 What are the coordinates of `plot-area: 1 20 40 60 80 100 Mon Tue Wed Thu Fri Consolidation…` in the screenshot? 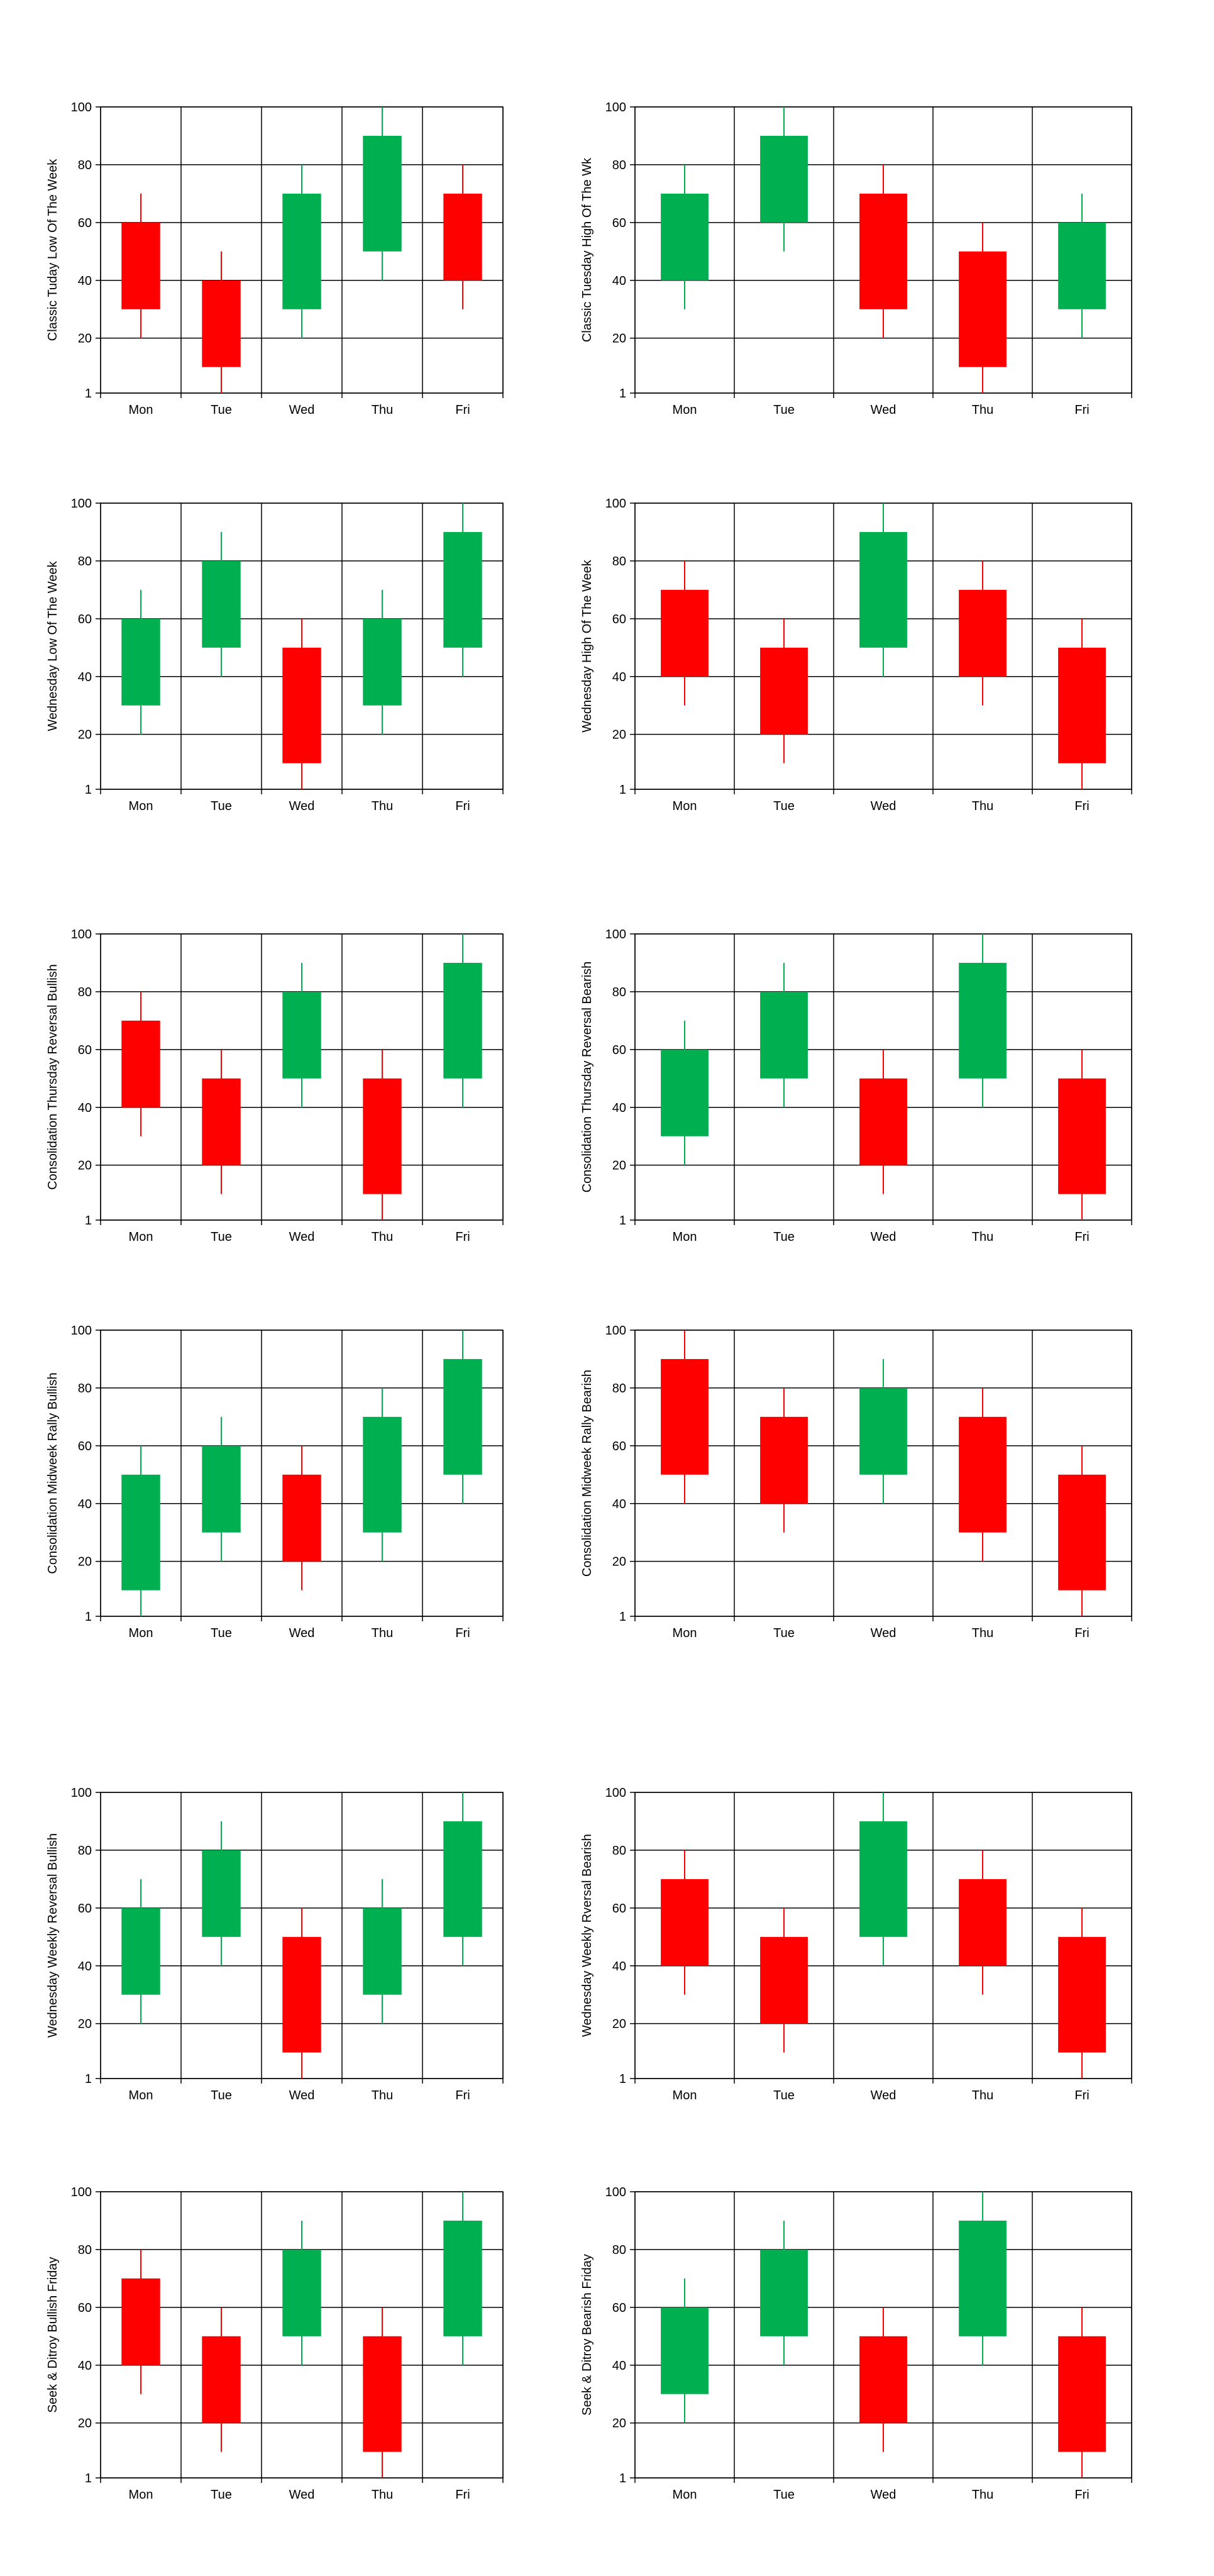 It's located at (856, 1086).